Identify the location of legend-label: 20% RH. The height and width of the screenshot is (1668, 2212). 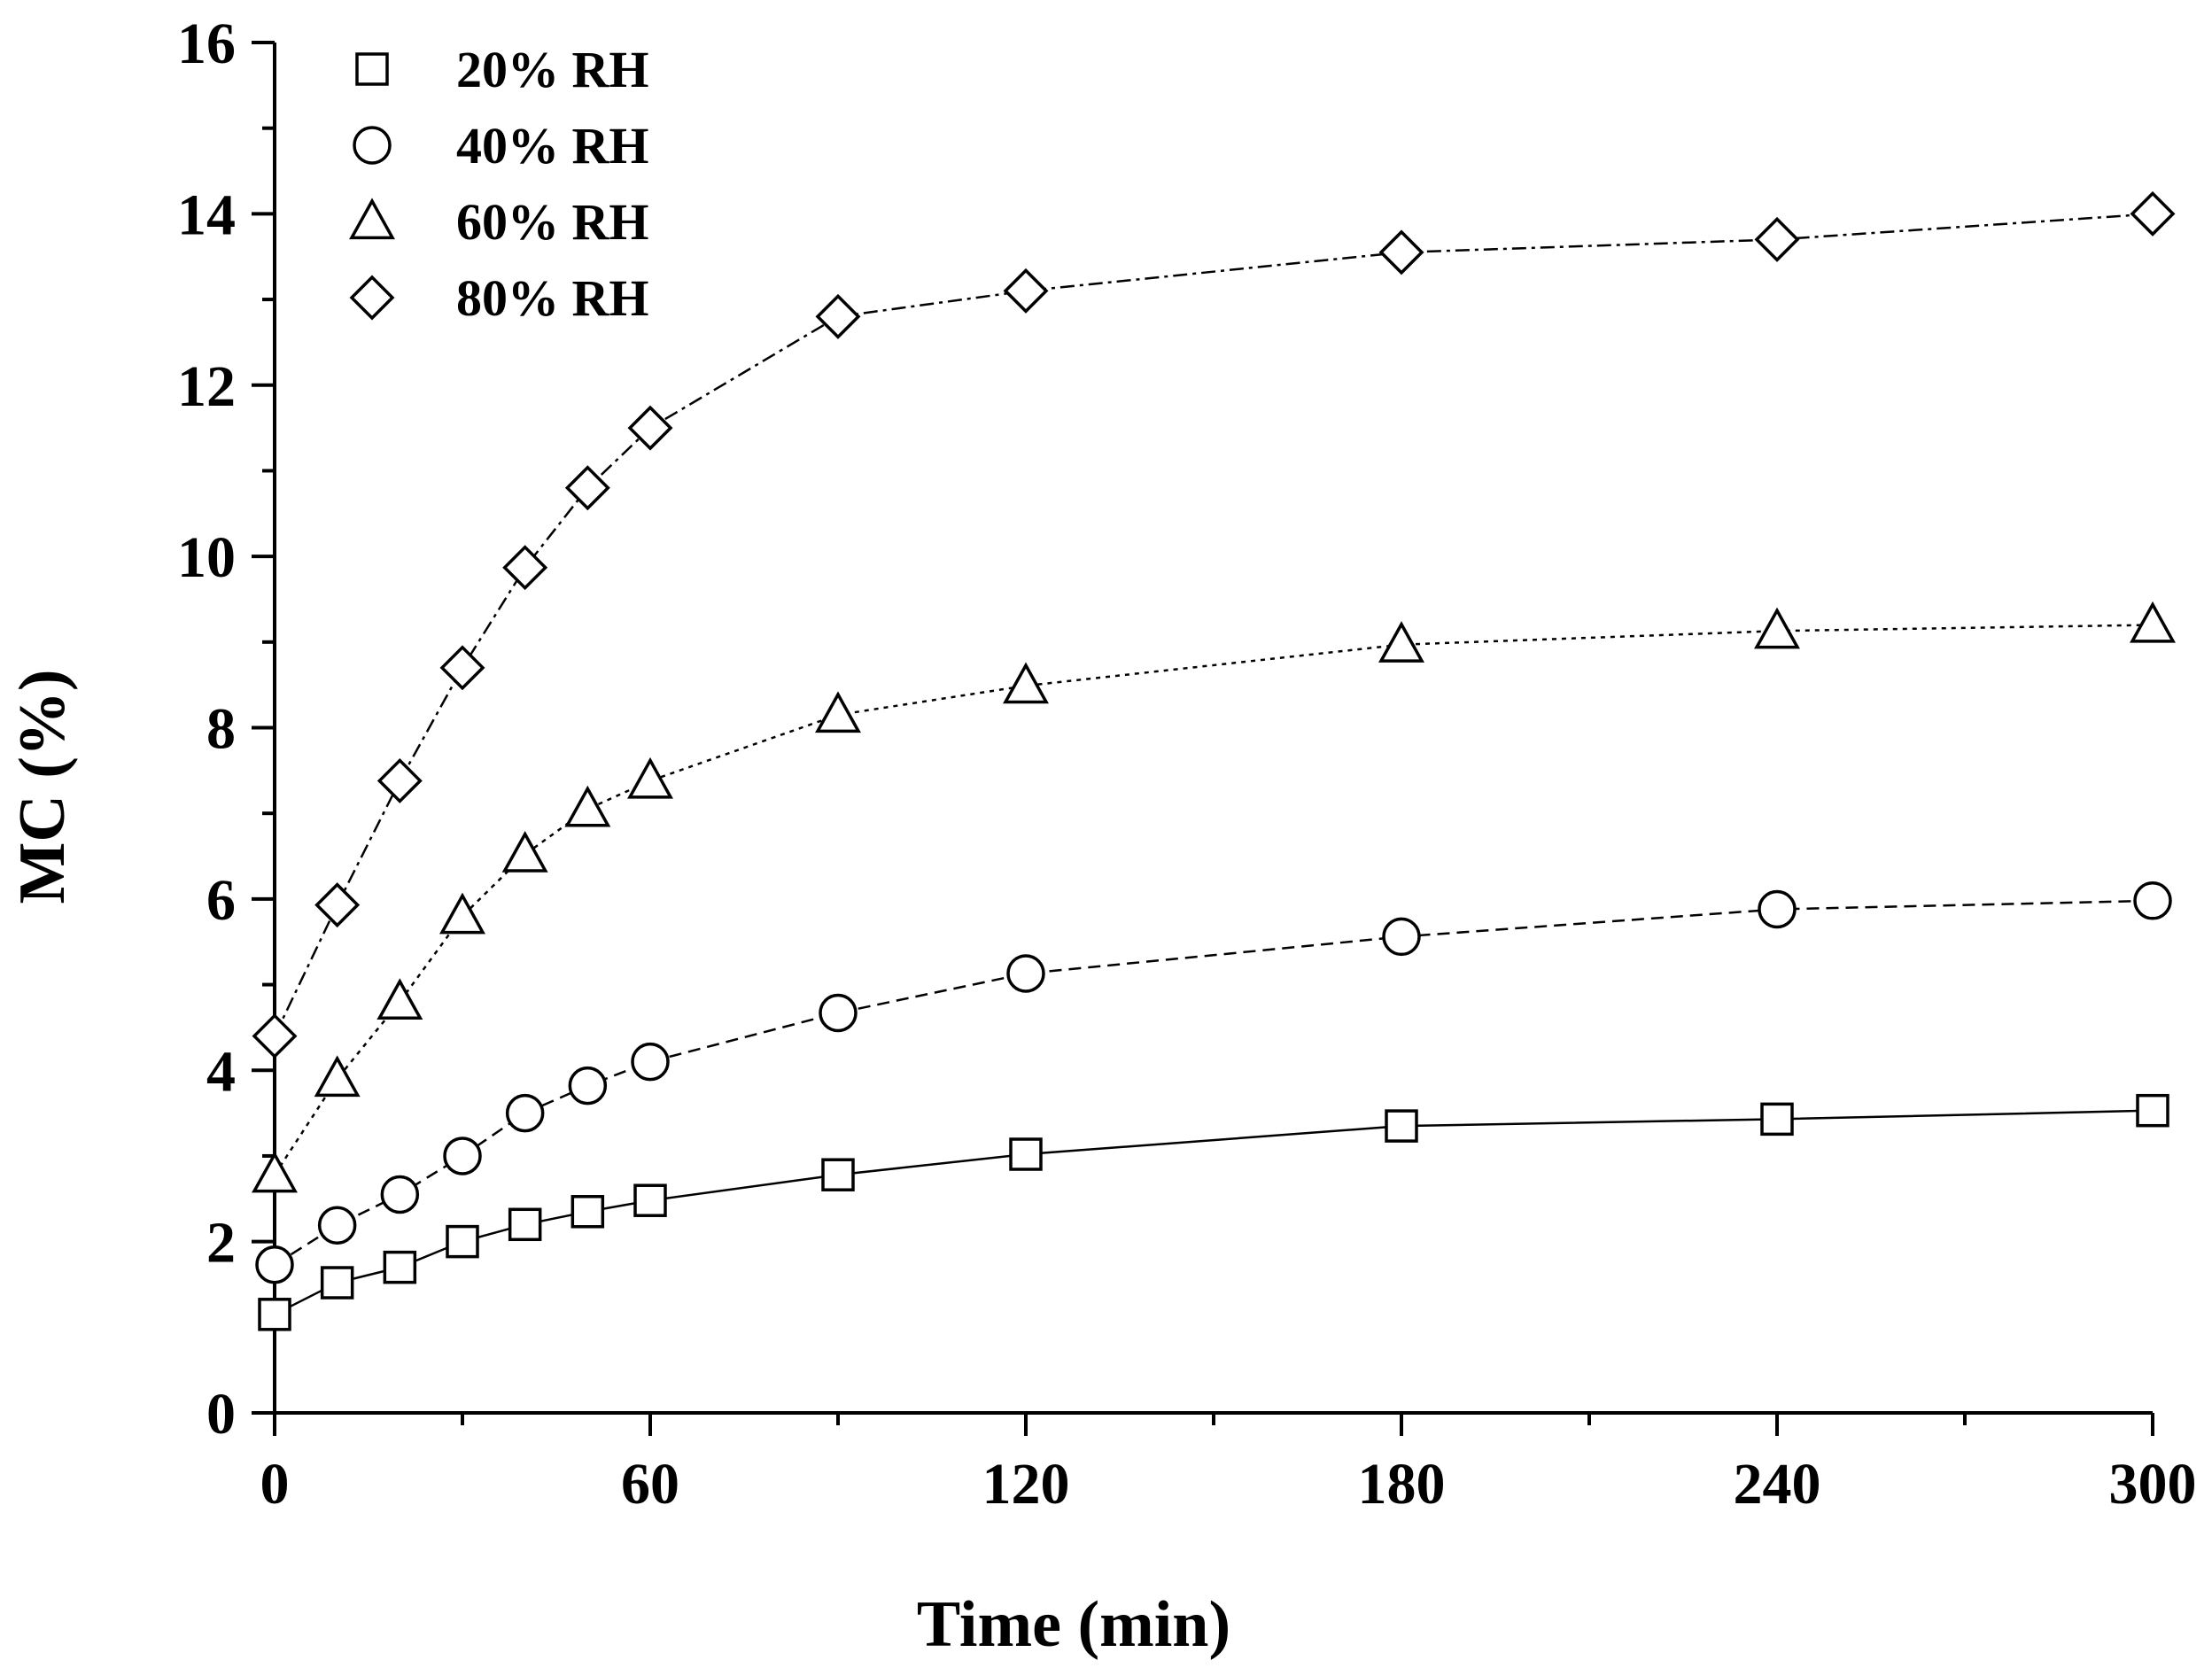
(552, 69).